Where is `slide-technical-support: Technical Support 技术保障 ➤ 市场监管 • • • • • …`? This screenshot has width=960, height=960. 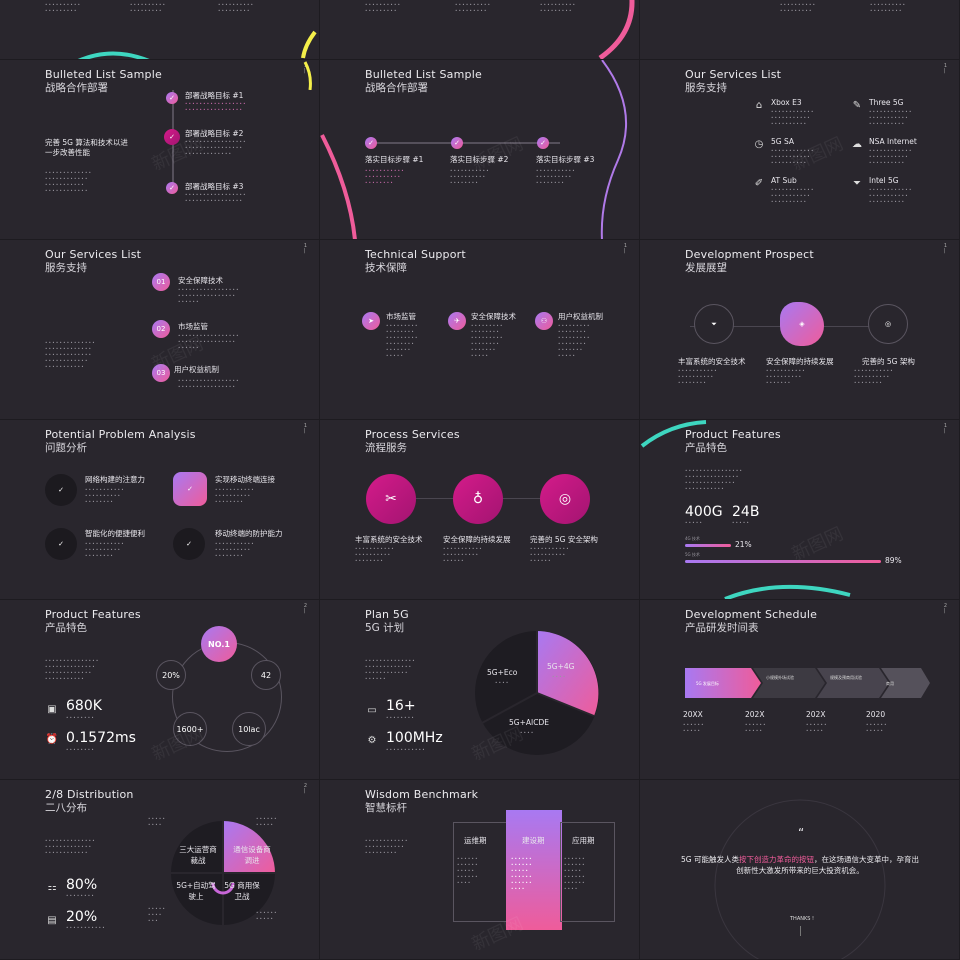 slide-technical-support: Technical Support 技术保障 ➤ 市场监管 • • • • • … is located at coordinates (480, 330).